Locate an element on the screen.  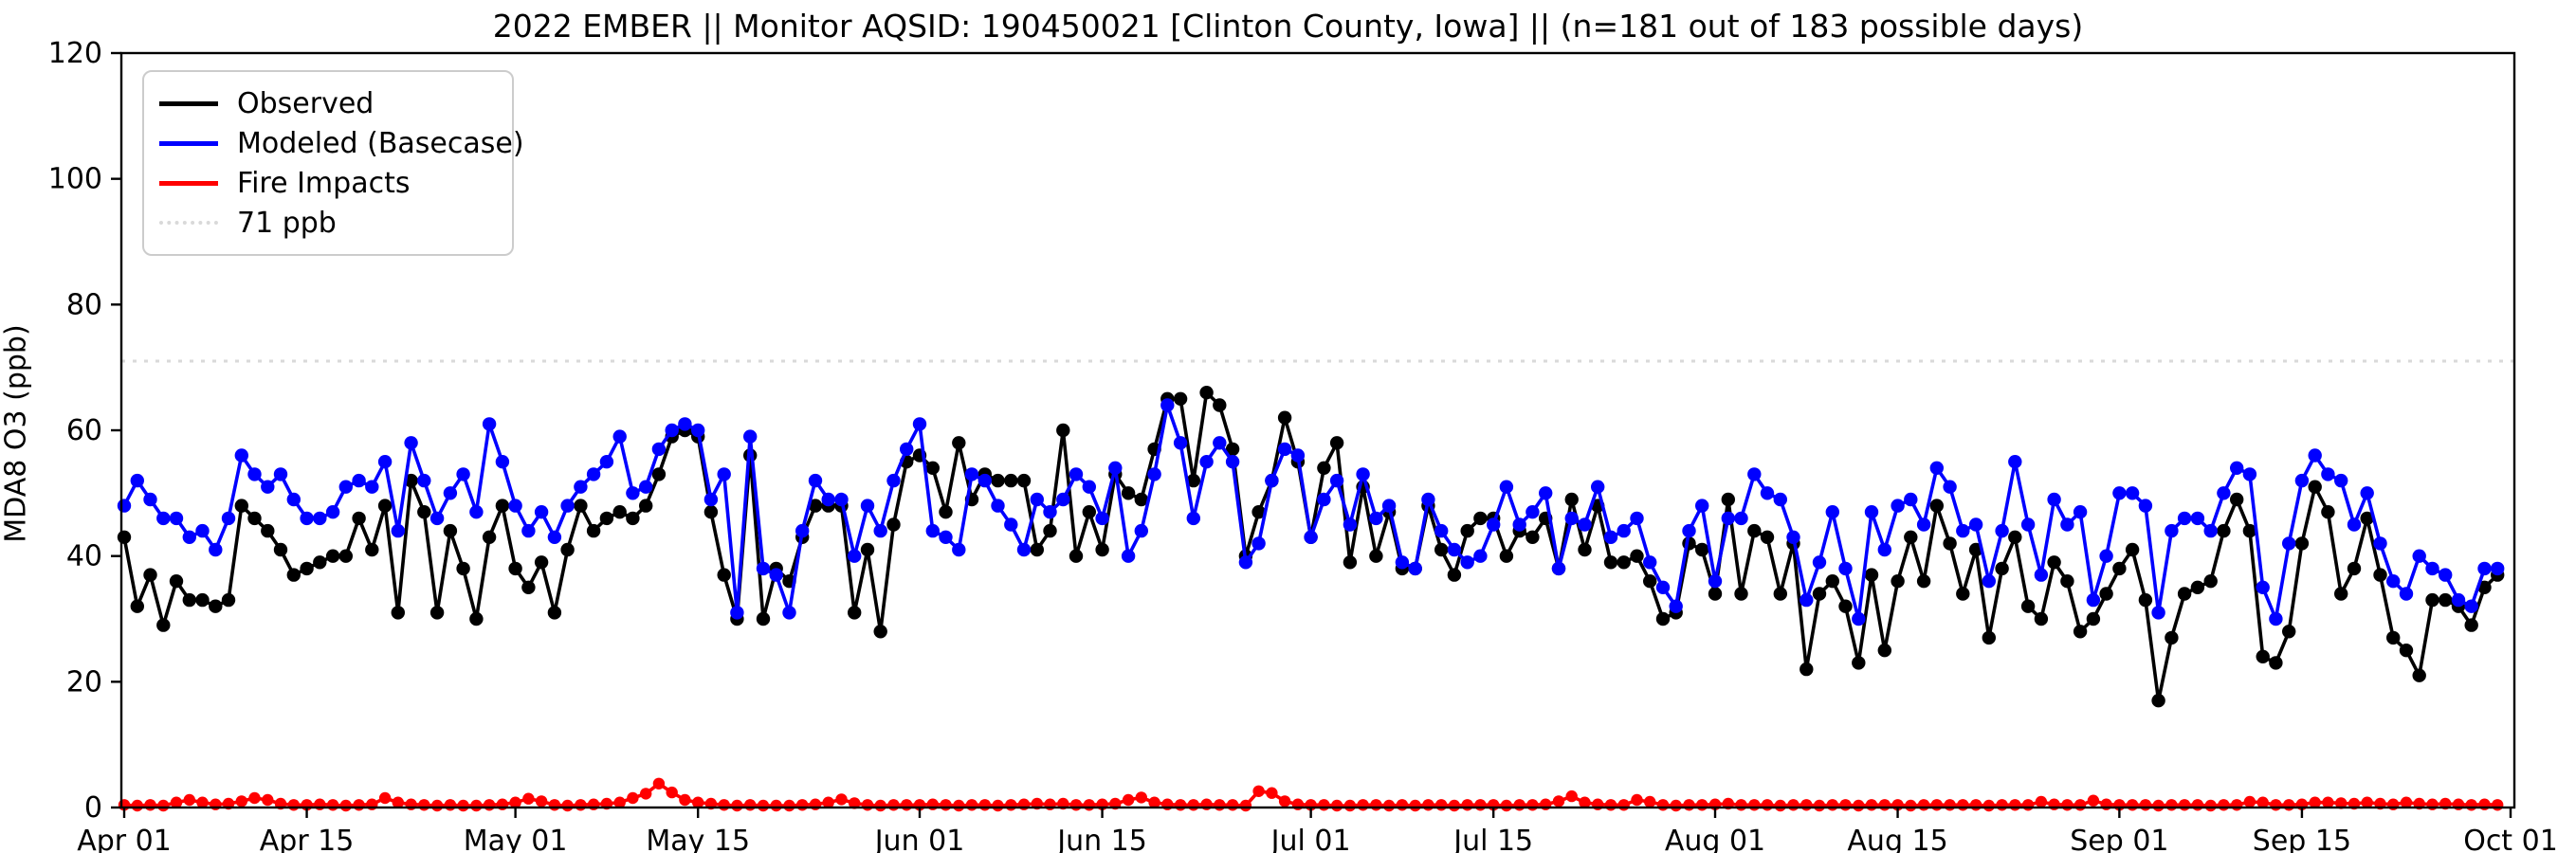
x-tick-label: Sep 01 is located at coordinates (2119, 839).